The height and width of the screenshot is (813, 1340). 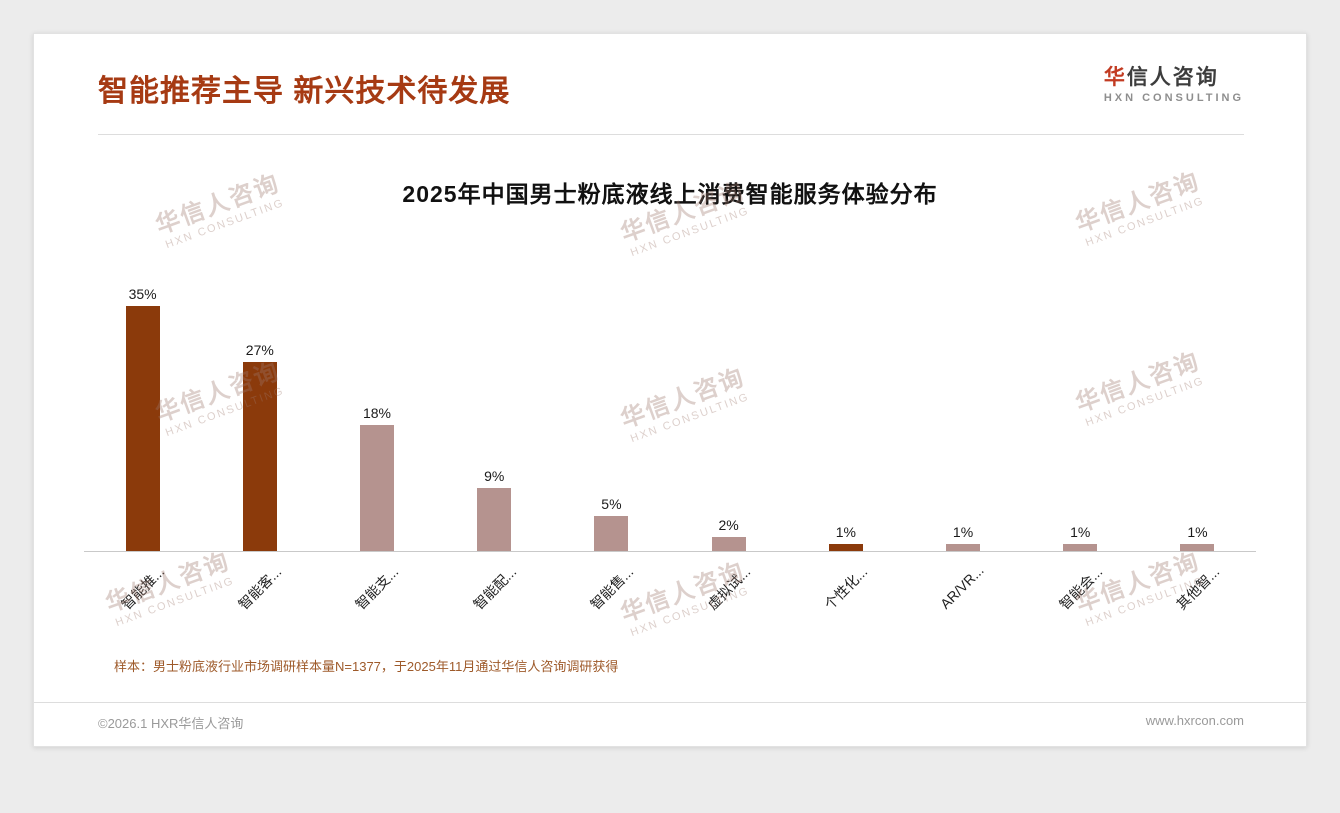 I want to click on logo-subtitle: HXN CONSULTING, so click(x=1173, y=98).